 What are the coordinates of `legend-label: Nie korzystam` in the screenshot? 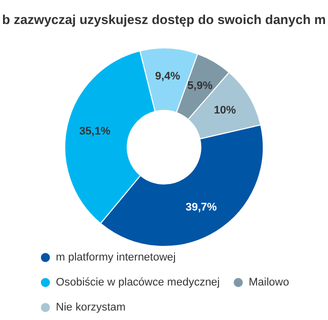 It's located at (91, 308).